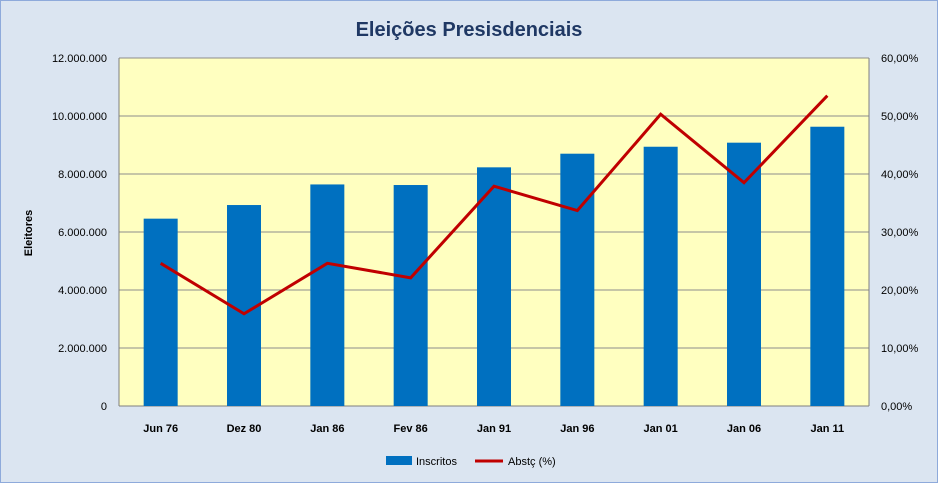 This screenshot has height=483, width=938. What do you see at coordinates (82, 291) in the screenshot?
I see `y-tick-label: 4.000.000` at bounding box center [82, 291].